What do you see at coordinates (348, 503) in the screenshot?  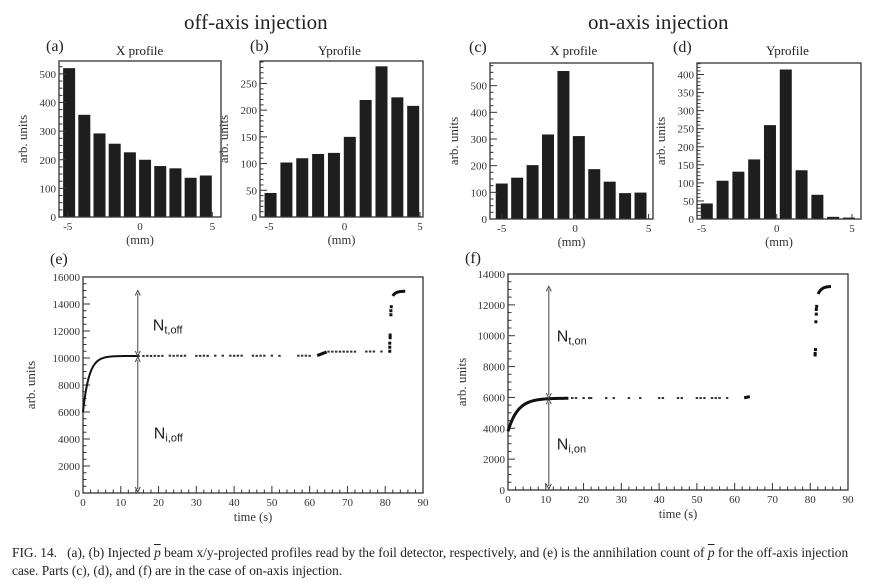 I see `x-tick-label: 70` at bounding box center [348, 503].